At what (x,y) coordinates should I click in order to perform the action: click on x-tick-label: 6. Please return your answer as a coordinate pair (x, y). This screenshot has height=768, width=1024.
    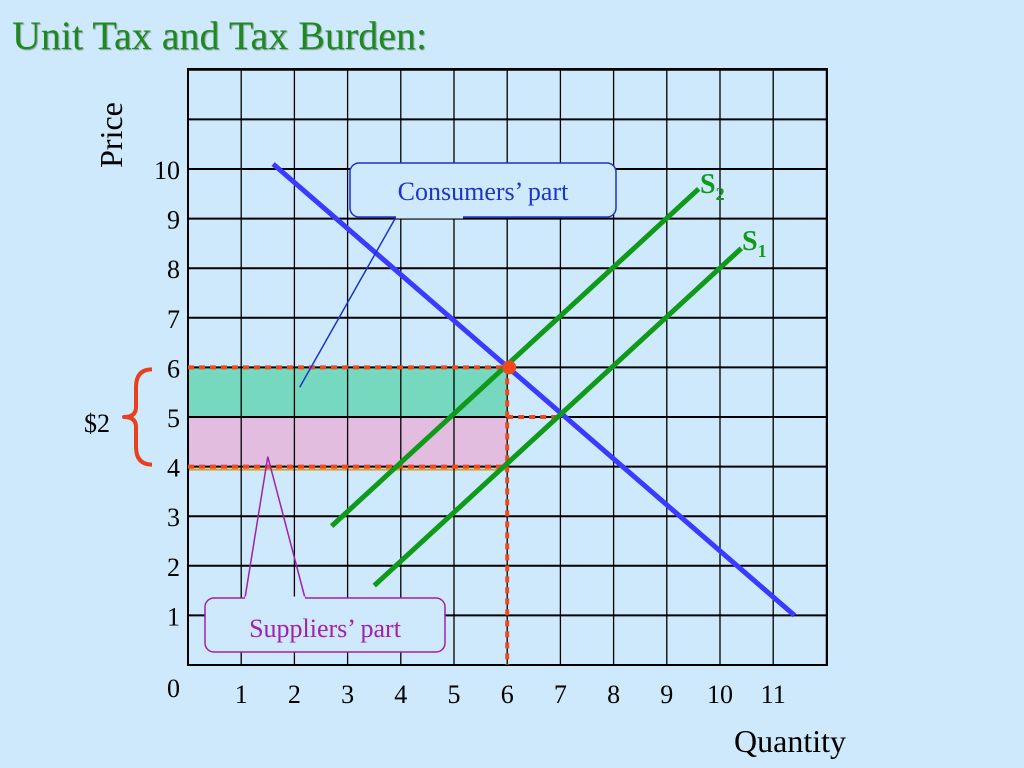
    Looking at the image, I should click on (507, 694).